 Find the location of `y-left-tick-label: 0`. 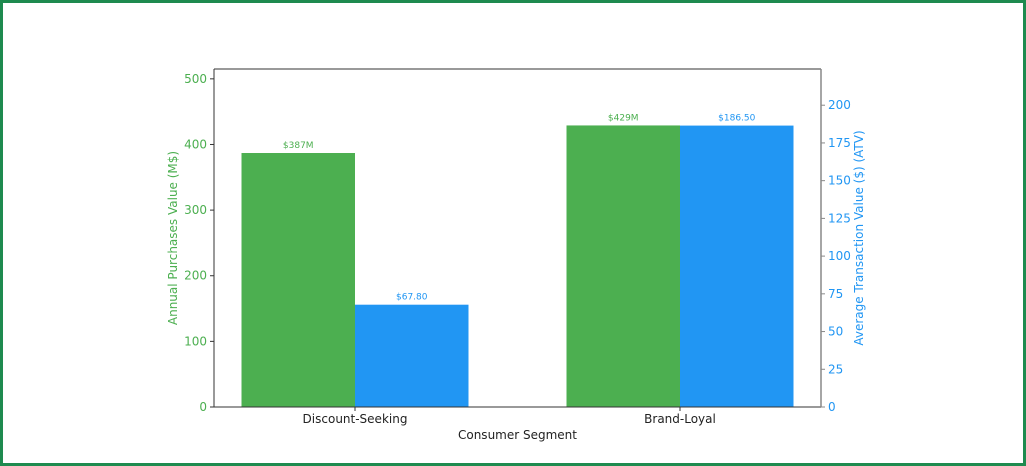

y-left-tick-label: 0 is located at coordinates (203, 407).